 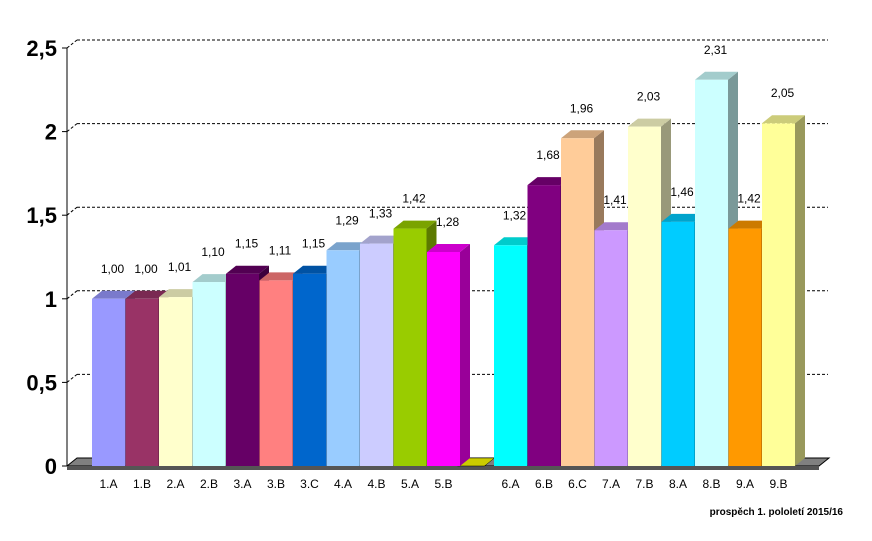 What do you see at coordinates (777, 512) in the screenshot?
I see `chart-footer: prospěch 1. pololetí 2015/16` at bounding box center [777, 512].